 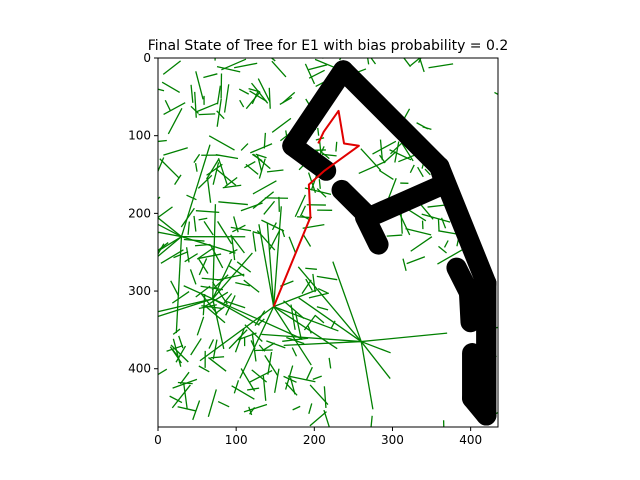 What do you see at coordinates (469, 307) in the screenshot?
I see `obstacle-segment` at bounding box center [469, 307].